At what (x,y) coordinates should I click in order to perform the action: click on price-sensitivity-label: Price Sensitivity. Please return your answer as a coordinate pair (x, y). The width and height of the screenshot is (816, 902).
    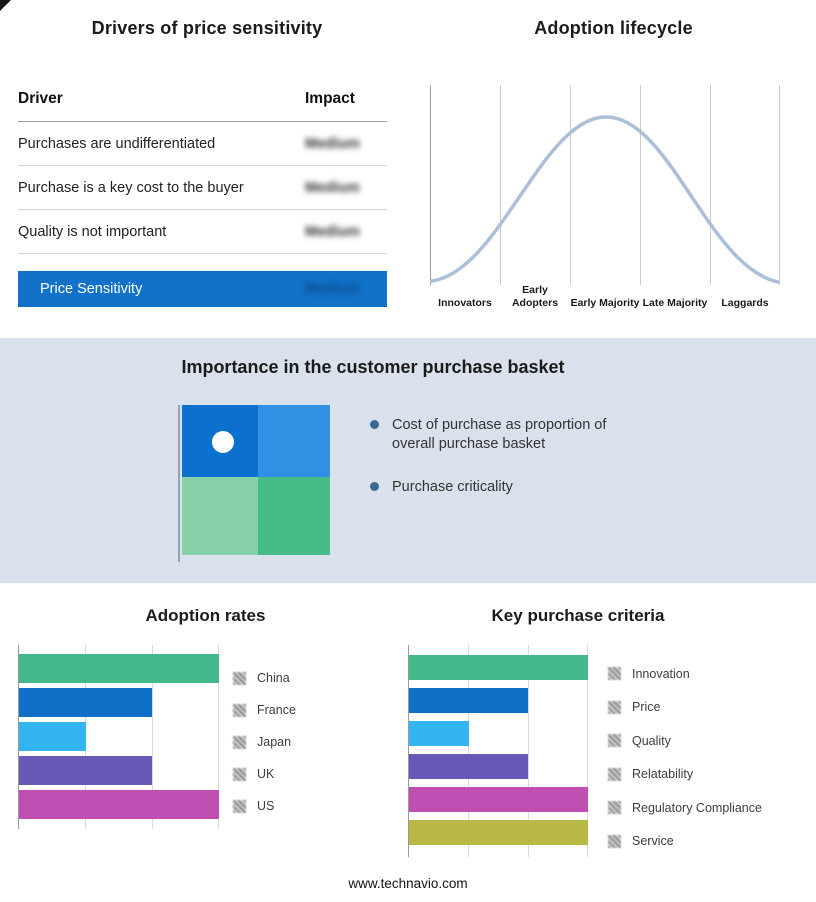
    Looking at the image, I should click on (91, 289).